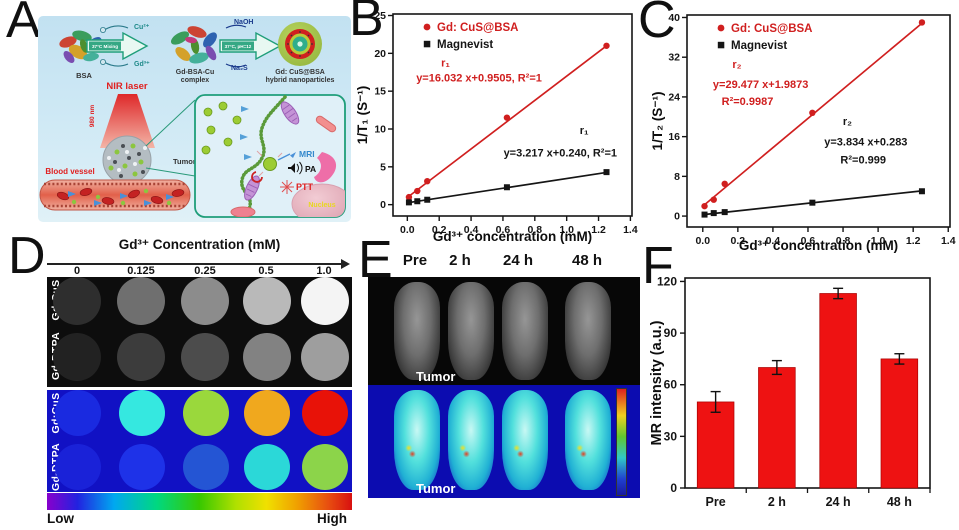 This screenshot has height=530, width=959. I want to click on inset-connector-bottom, so click(170, 172).